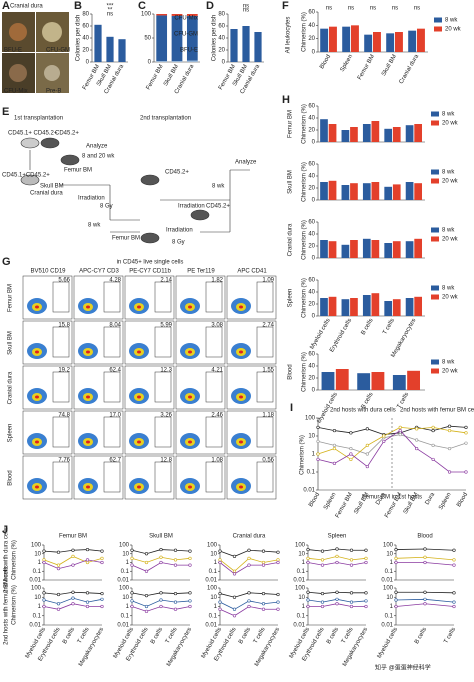 The image size is (474, 682). What do you see at coordinates (52, 187) in the screenshot?
I see `label: Skull BM` at bounding box center [52, 187].